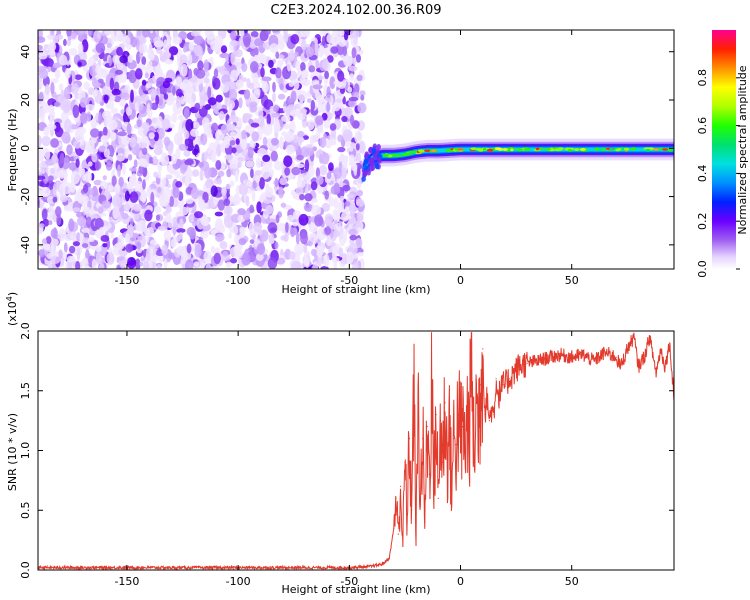 The image size is (750, 600). What do you see at coordinates (460, 280) in the screenshot?
I see `x-tick-label: 0` at bounding box center [460, 280].